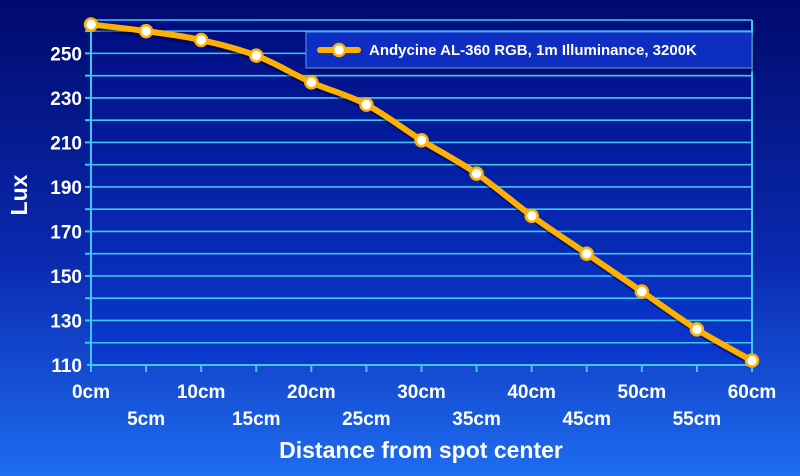 This screenshot has width=800, height=476. Describe the element at coordinates (256, 419) in the screenshot. I see `x-tick-label: 15cm` at that location.